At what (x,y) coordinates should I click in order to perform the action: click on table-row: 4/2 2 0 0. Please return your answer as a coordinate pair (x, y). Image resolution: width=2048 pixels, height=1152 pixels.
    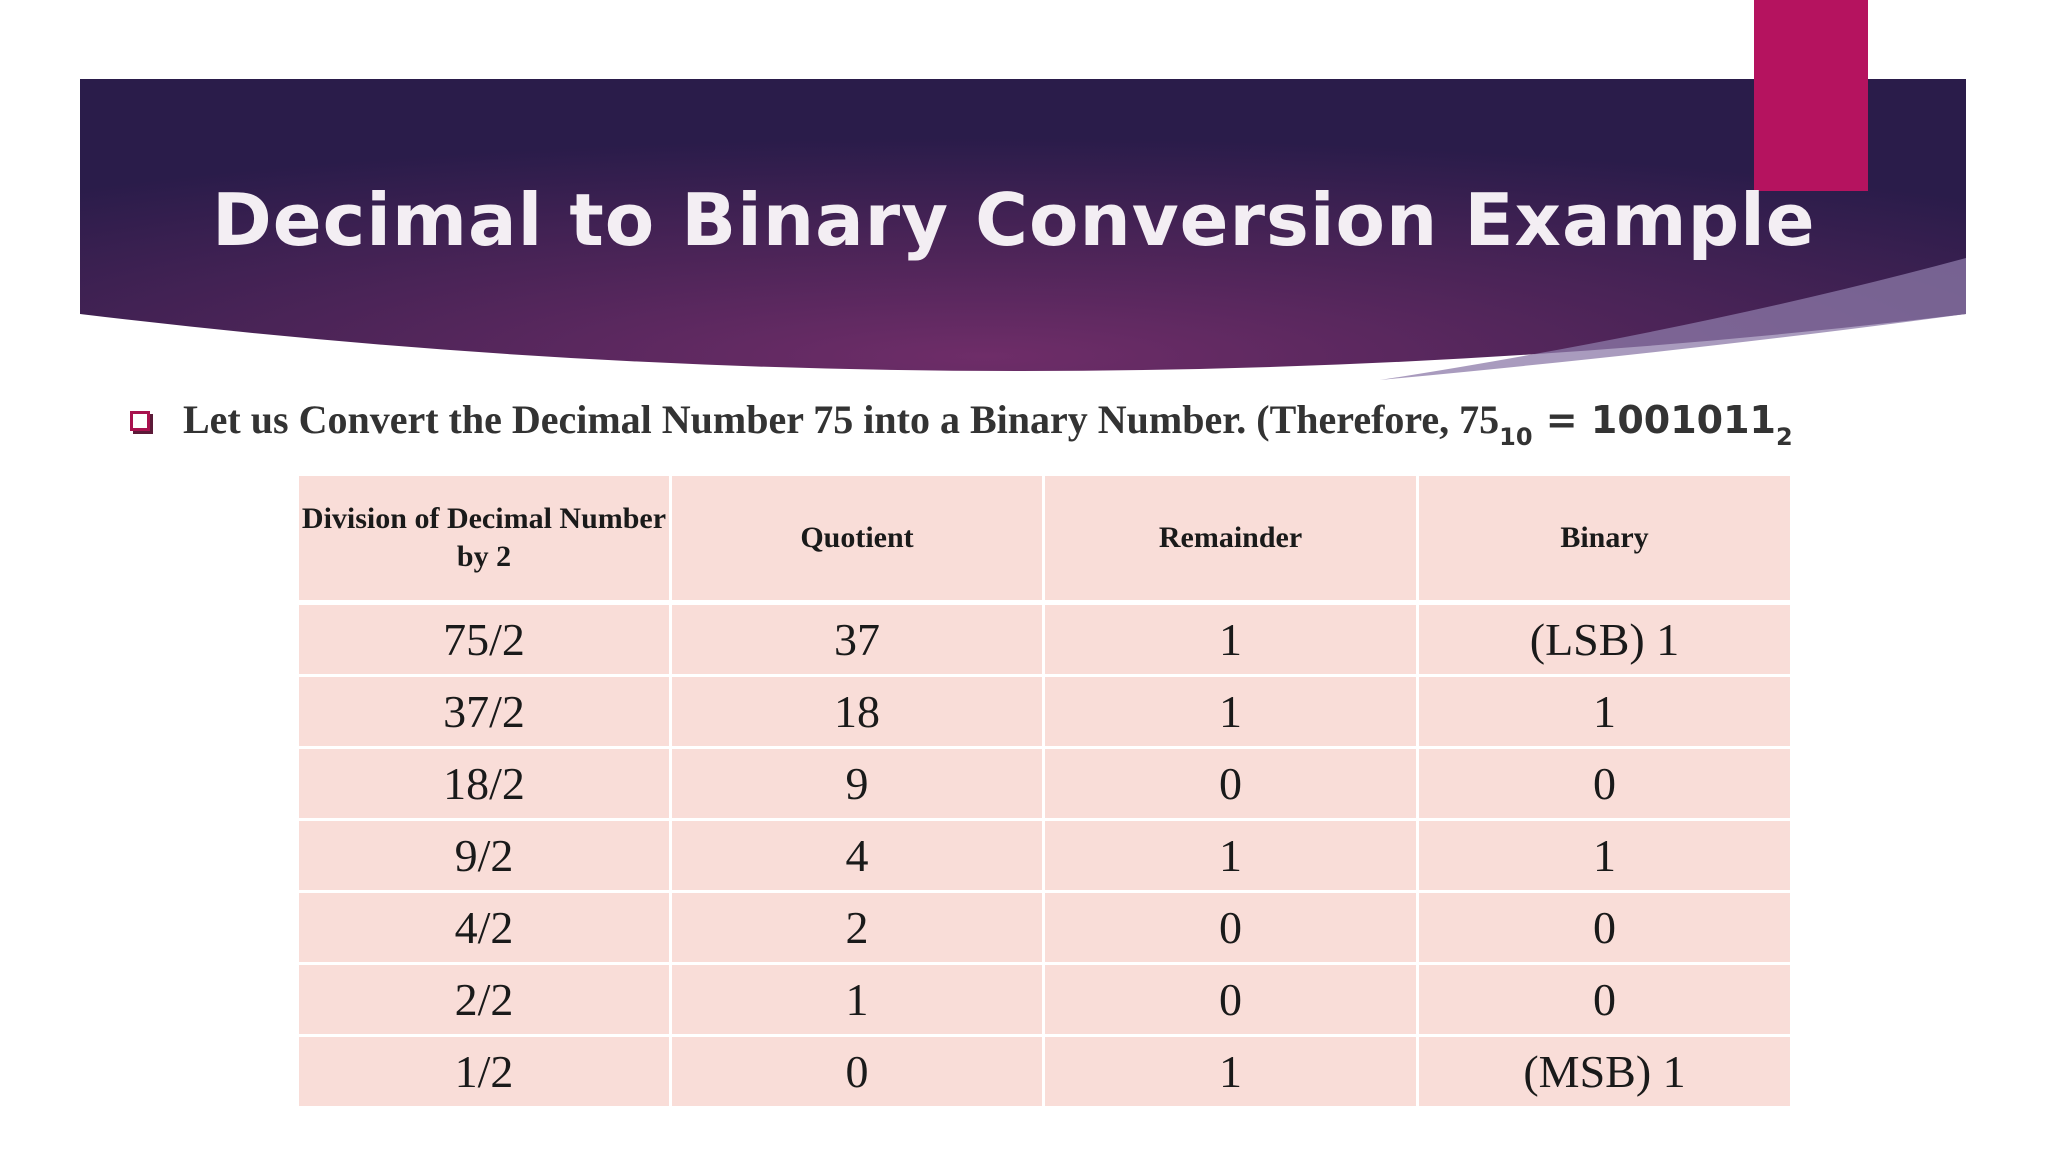
    Looking at the image, I should click on (1044, 927).